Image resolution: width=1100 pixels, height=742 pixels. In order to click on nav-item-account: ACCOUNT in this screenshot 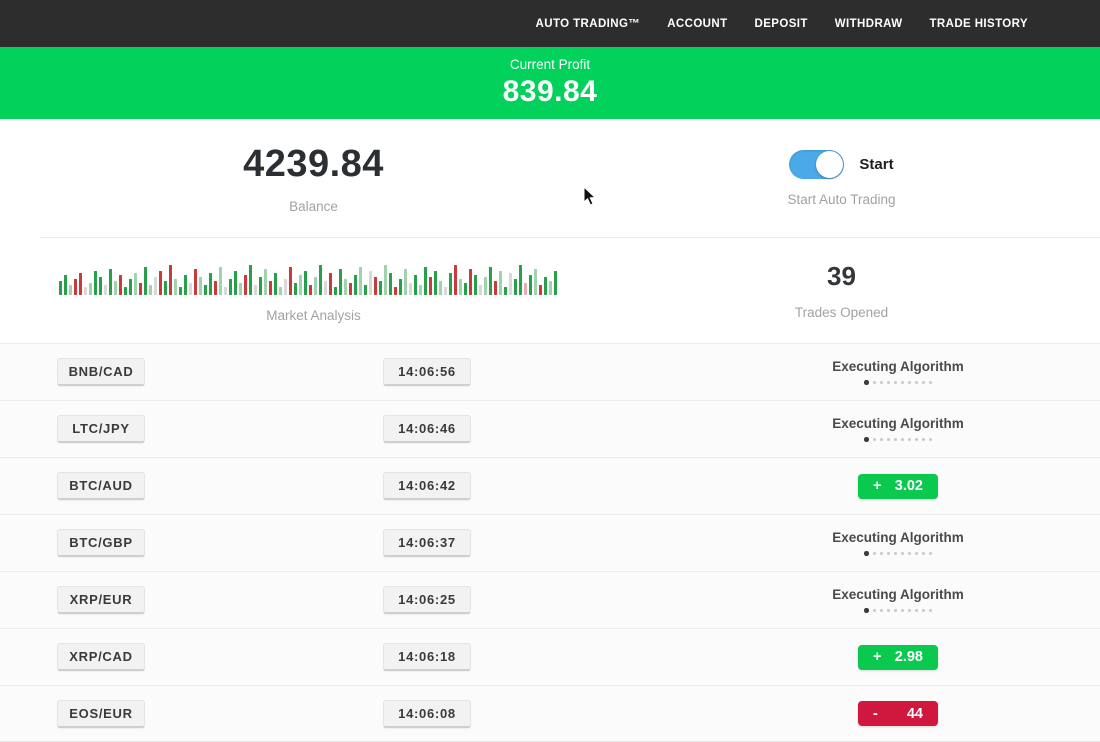, I will do `click(697, 23)`.